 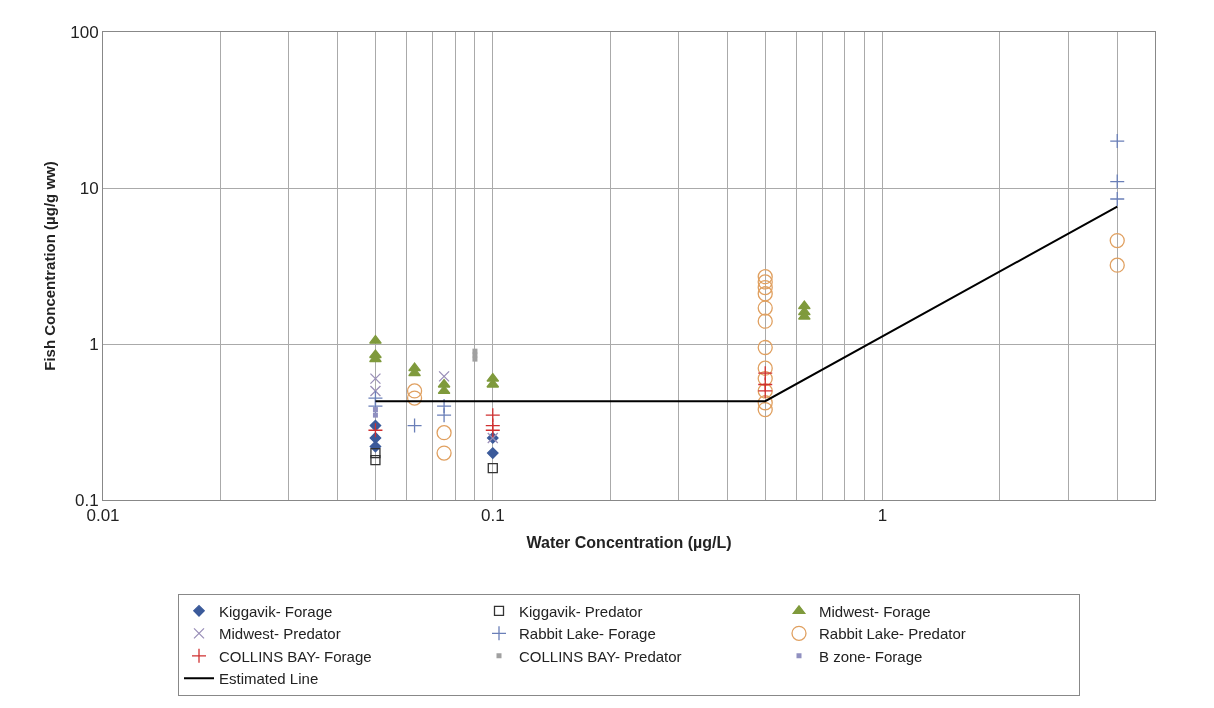 What do you see at coordinates (875, 611) in the screenshot?
I see `legend-label: Midwest- Forage` at bounding box center [875, 611].